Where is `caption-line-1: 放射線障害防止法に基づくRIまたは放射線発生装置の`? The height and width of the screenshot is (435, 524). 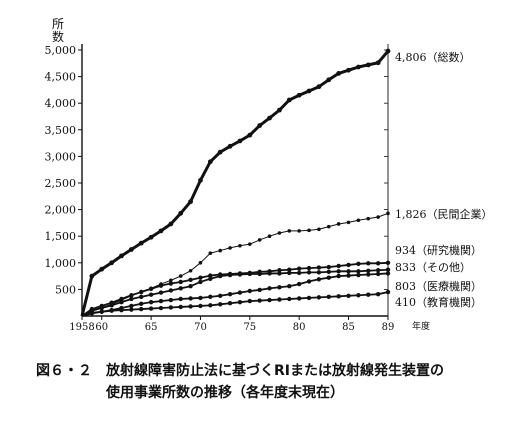 caption-line-1: 放射線障害防止法に基づくRIまたは放射線発生装置の is located at coordinates (275, 371).